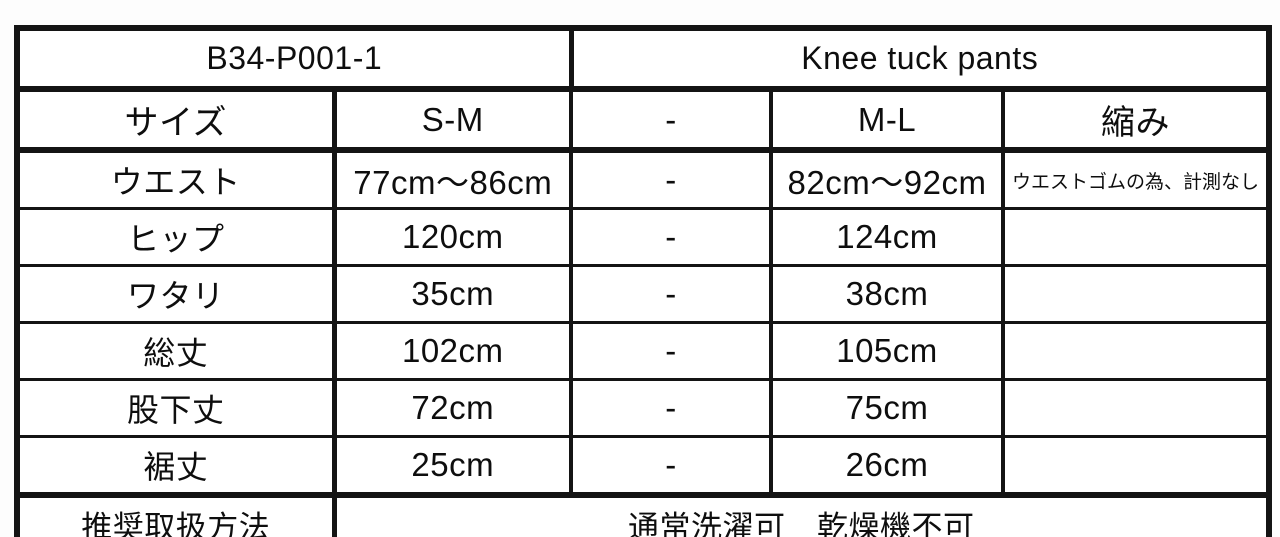  Describe the element at coordinates (452, 294) in the screenshot. I see `value-sm: 35cm` at that location.